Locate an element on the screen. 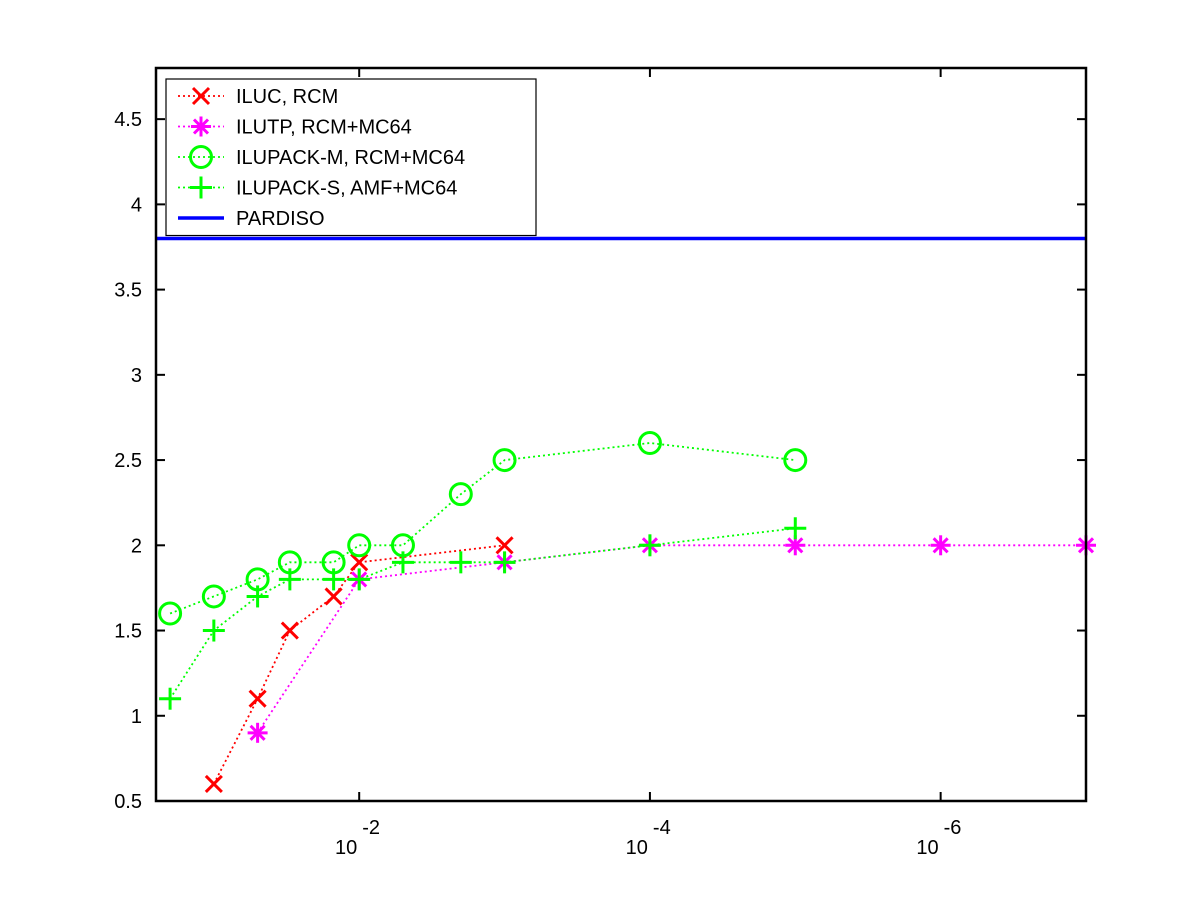 The width and height of the screenshot is (1200, 900). legend-label: ILUPACK-M, RCM+MC64 is located at coordinates (350, 158).